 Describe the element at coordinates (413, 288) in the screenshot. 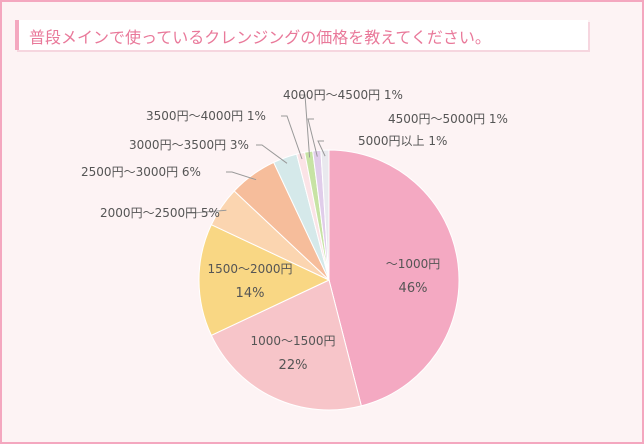

I see `slice-percent: 46%` at that location.